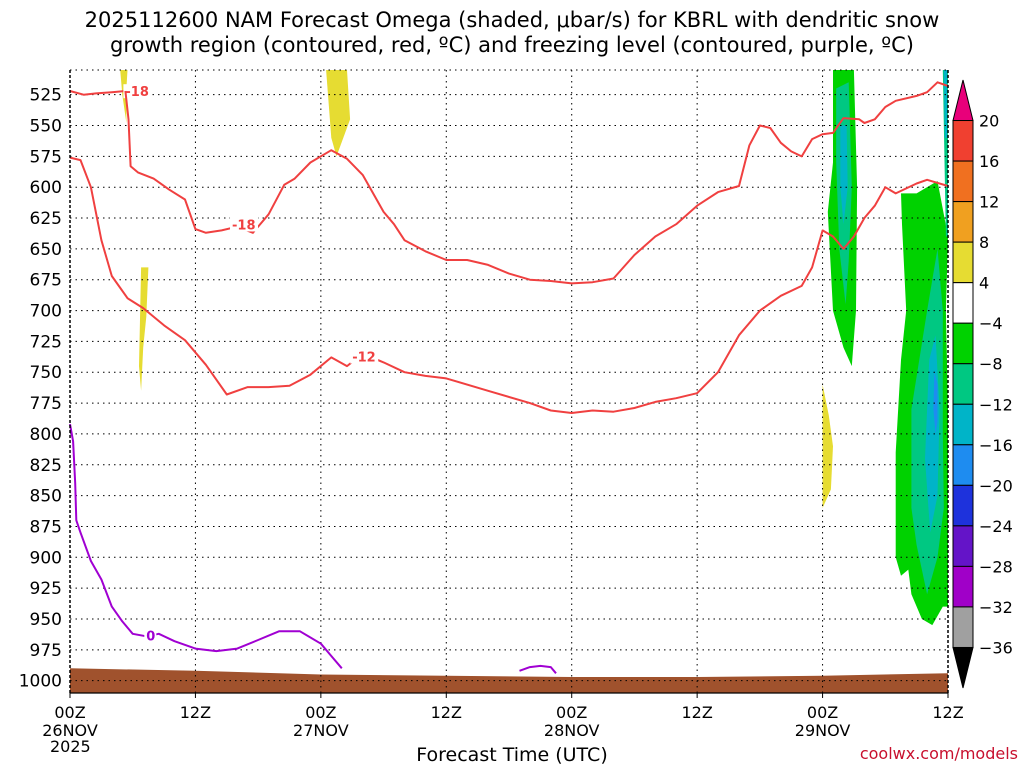  I want to click on colorbar: 20 16 12 8 4 −4 −8 −12 −16 −20 −24 −28 −32 −36, so click(982, 384).